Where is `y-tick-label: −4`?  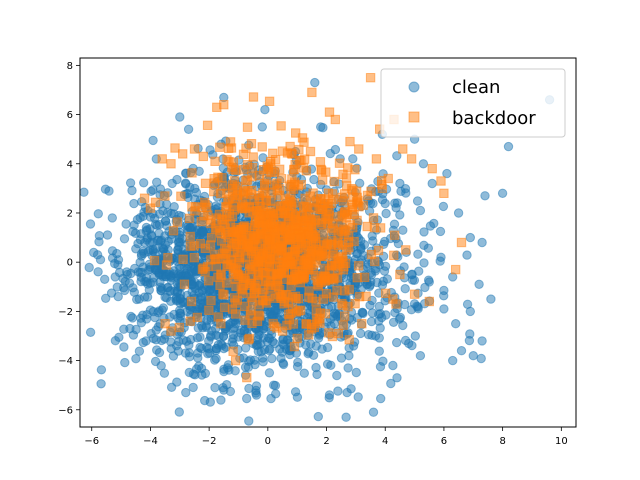
y-tick-label: −4 is located at coordinates (65, 361).